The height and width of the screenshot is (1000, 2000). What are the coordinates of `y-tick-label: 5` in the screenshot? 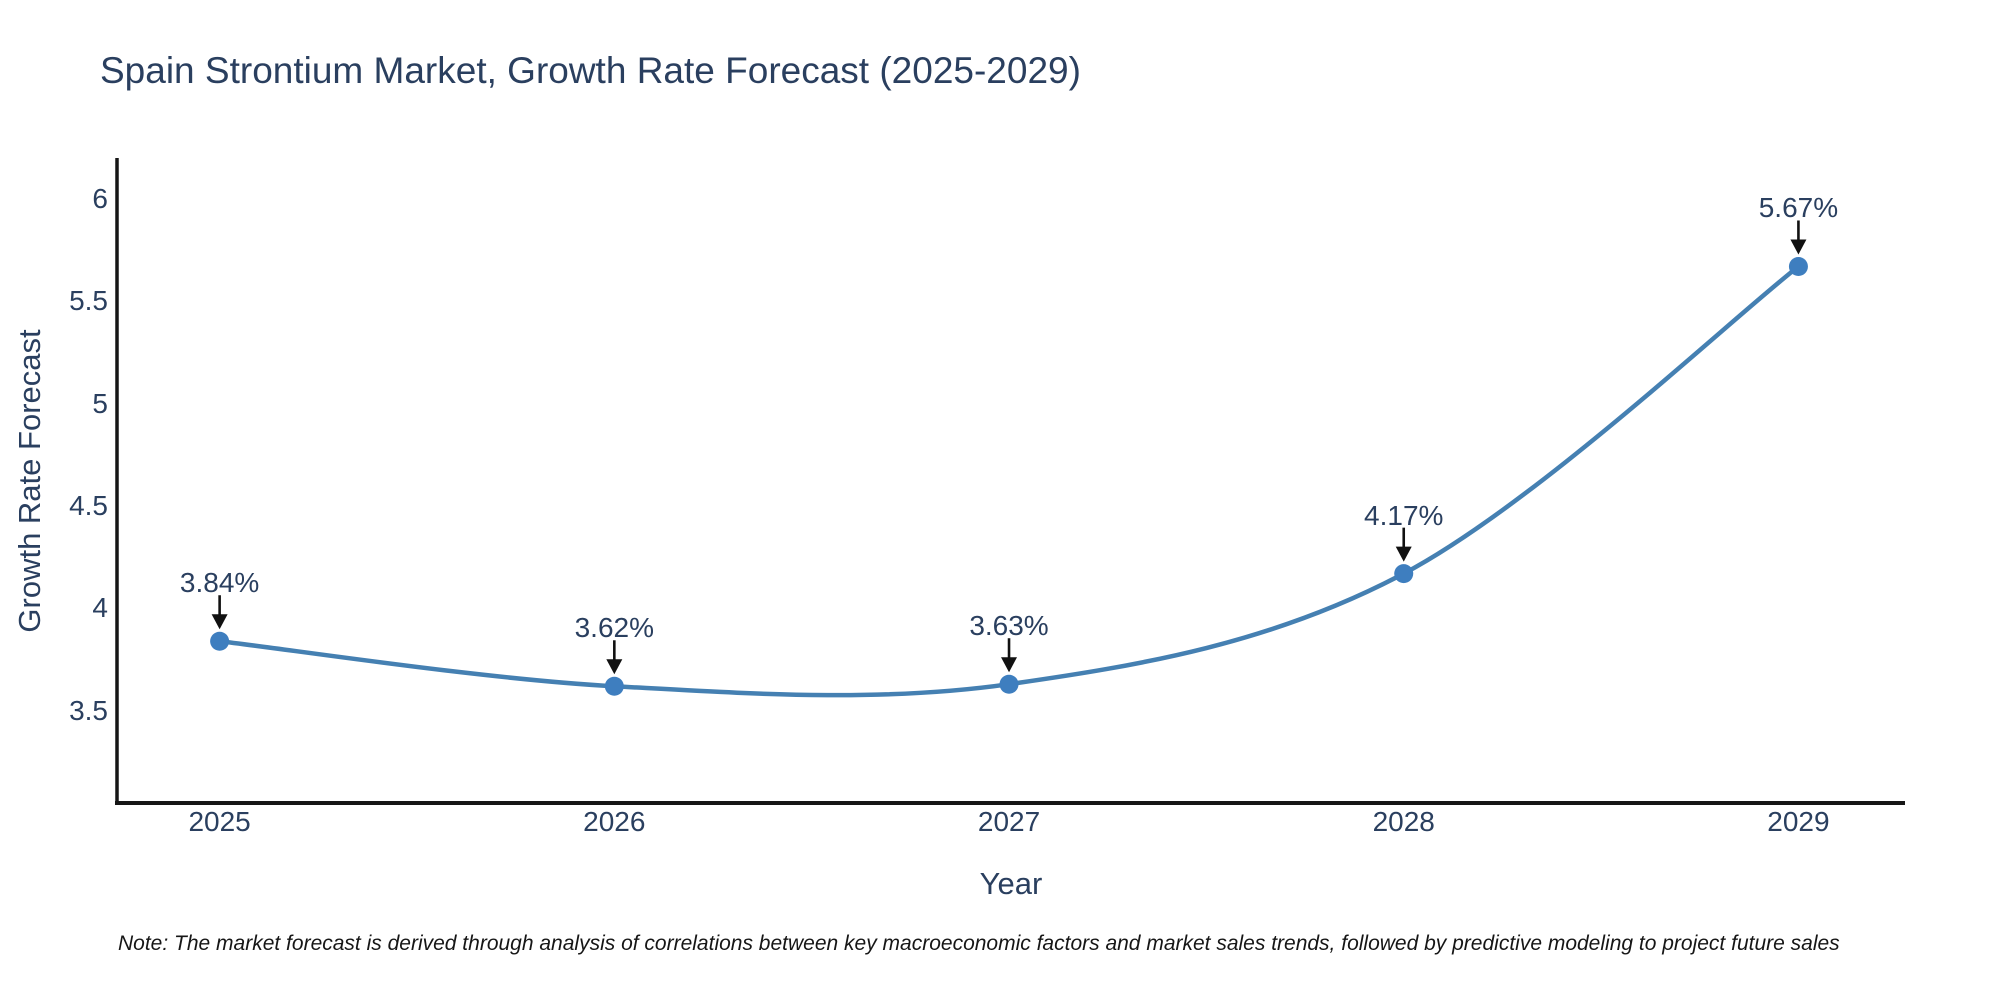 It's located at (100, 403).